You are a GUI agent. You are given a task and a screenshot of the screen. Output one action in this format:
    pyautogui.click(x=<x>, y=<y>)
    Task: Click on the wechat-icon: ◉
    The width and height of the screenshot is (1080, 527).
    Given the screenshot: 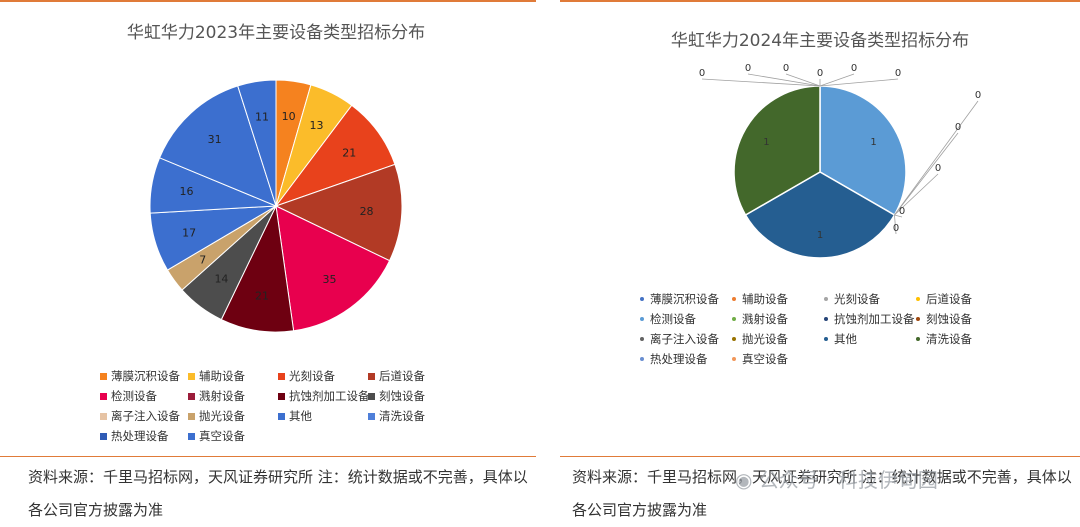 What is the action you would take?
    pyautogui.click(x=744, y=480)
    